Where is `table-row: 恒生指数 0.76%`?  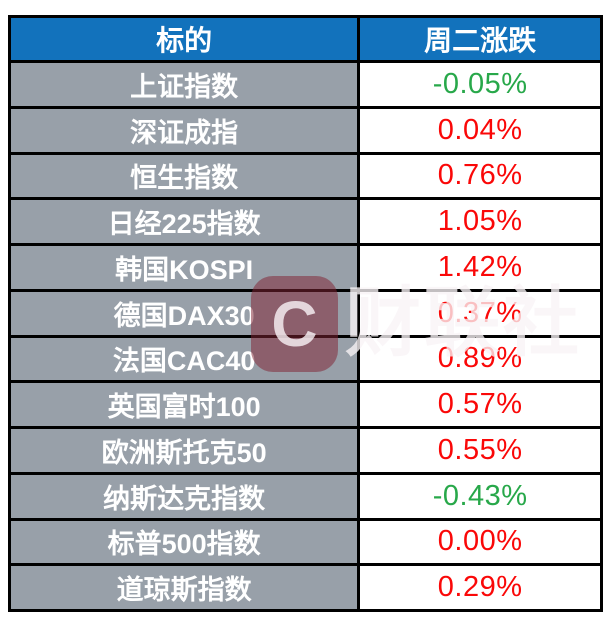
table-row: 恒生指数 0.76% is located at coordinates (305, 176).